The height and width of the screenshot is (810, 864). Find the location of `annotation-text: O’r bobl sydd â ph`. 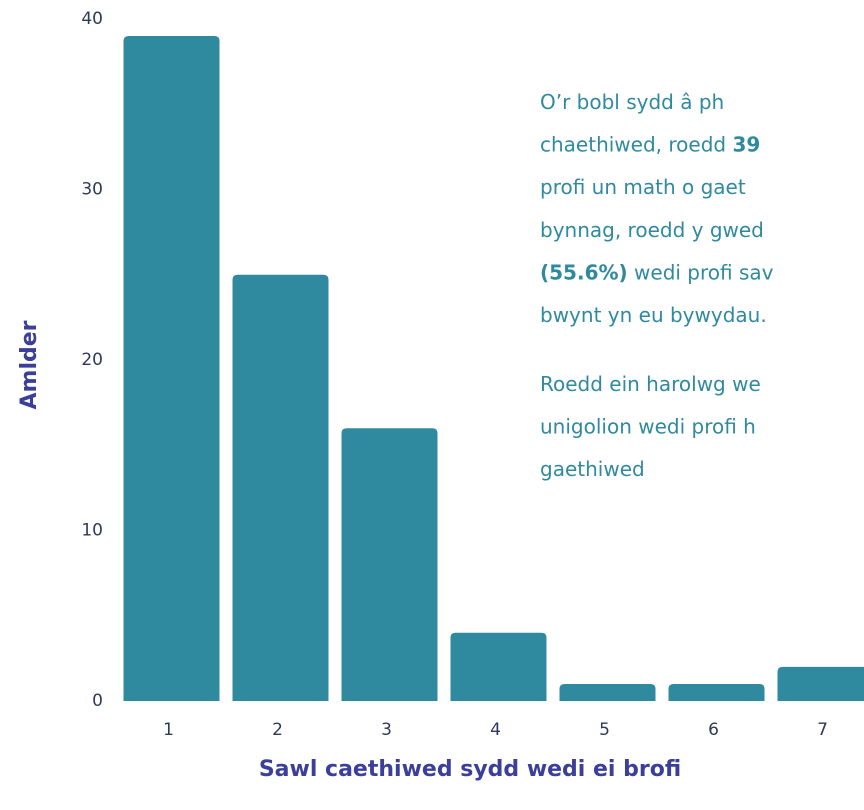

annotation-text: O’r bobl sydd â ph is located at coordinates (632, 102).